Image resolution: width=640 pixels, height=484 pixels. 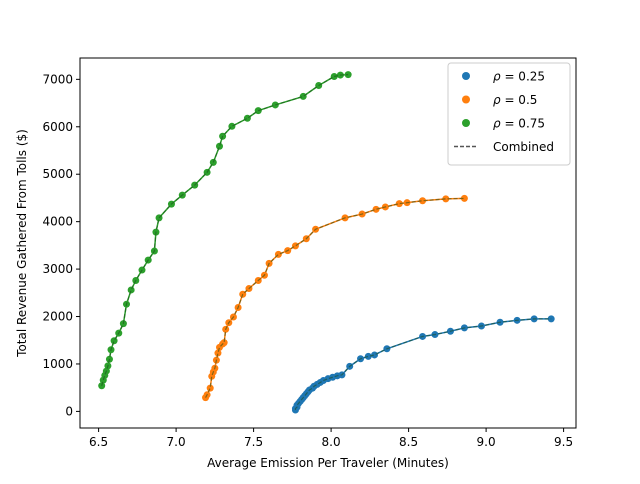 I want to click on x-tick-label-6: 9.5, so click(x=563, y=442).